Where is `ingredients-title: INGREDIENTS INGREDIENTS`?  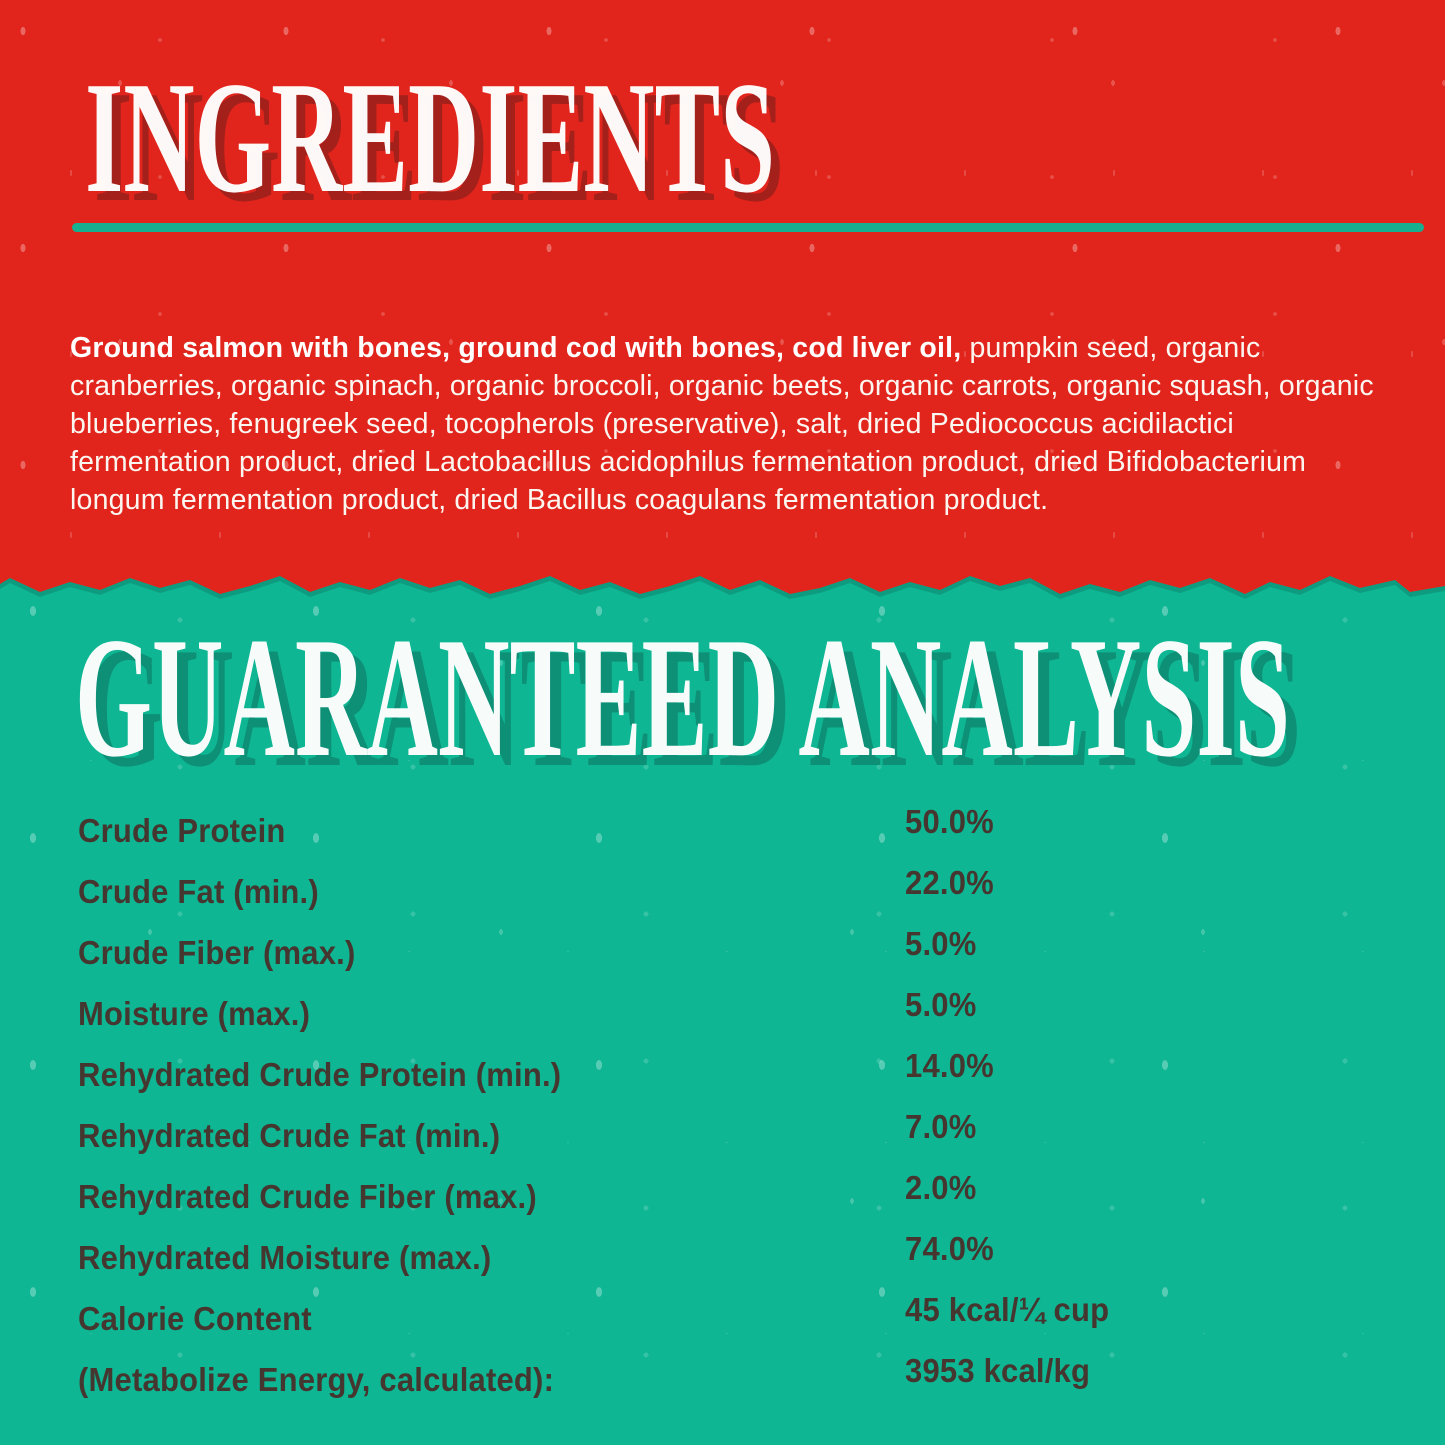
ingredients-title: INGREDIENTS INGREDIENTS is located at coordinates (434, 141).